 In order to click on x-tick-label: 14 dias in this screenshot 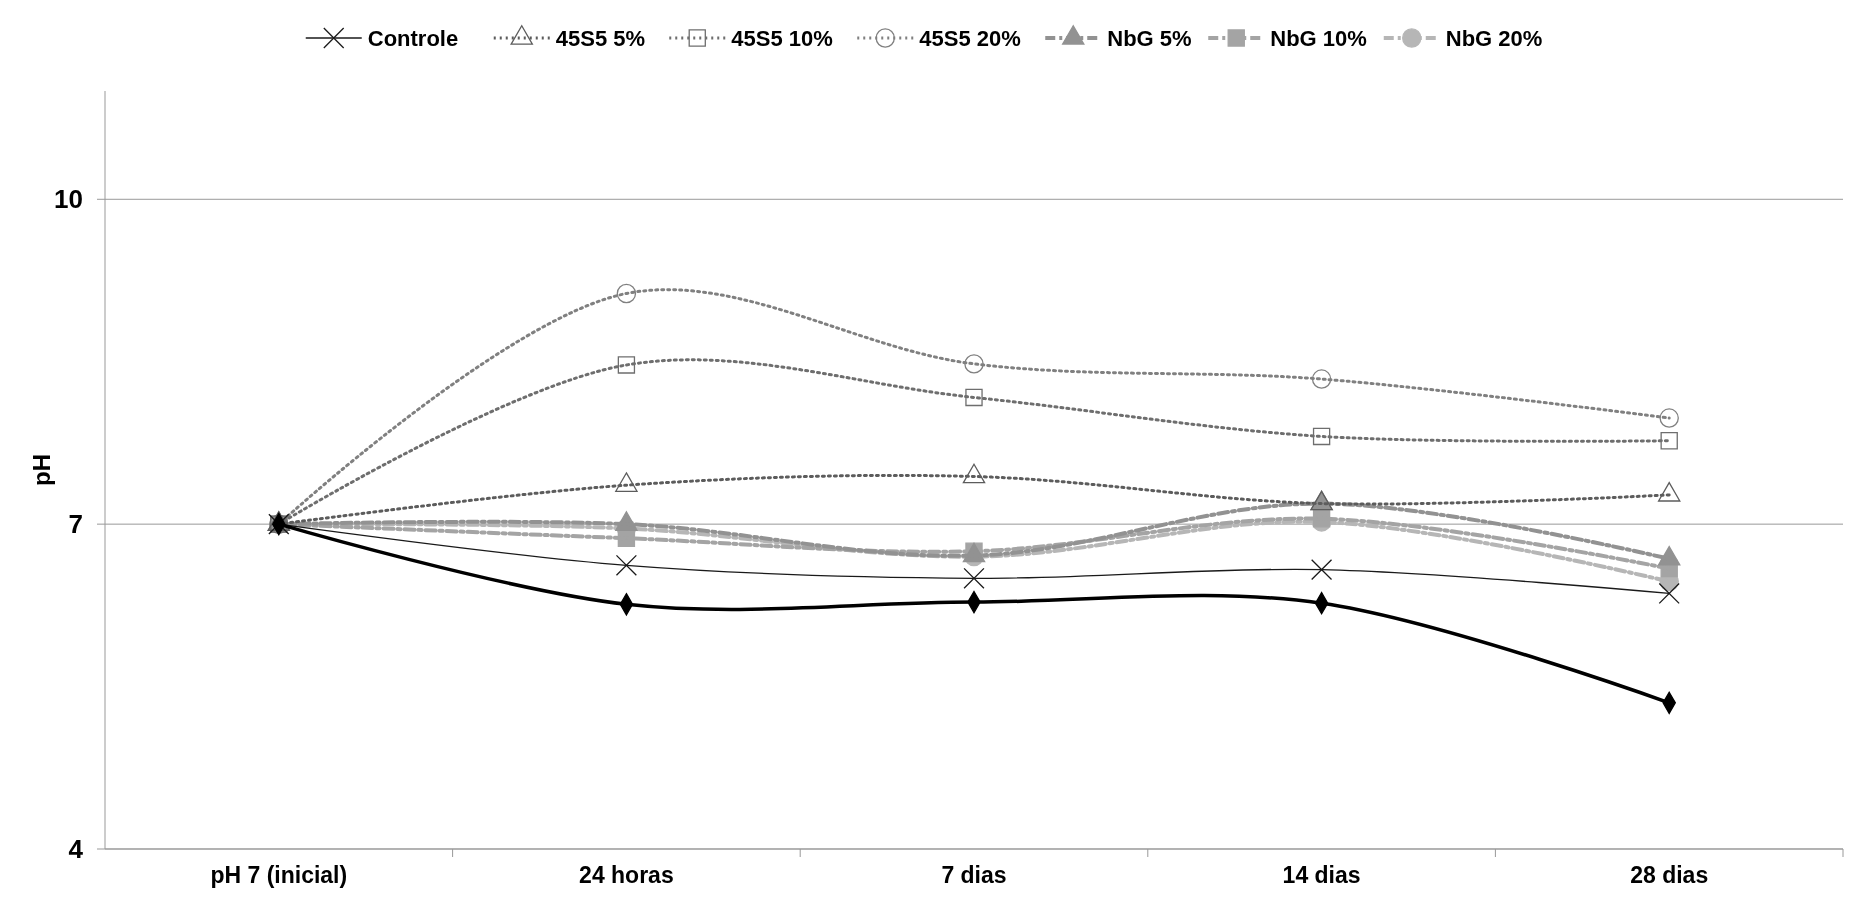, I will do `click(1321, 875)`.